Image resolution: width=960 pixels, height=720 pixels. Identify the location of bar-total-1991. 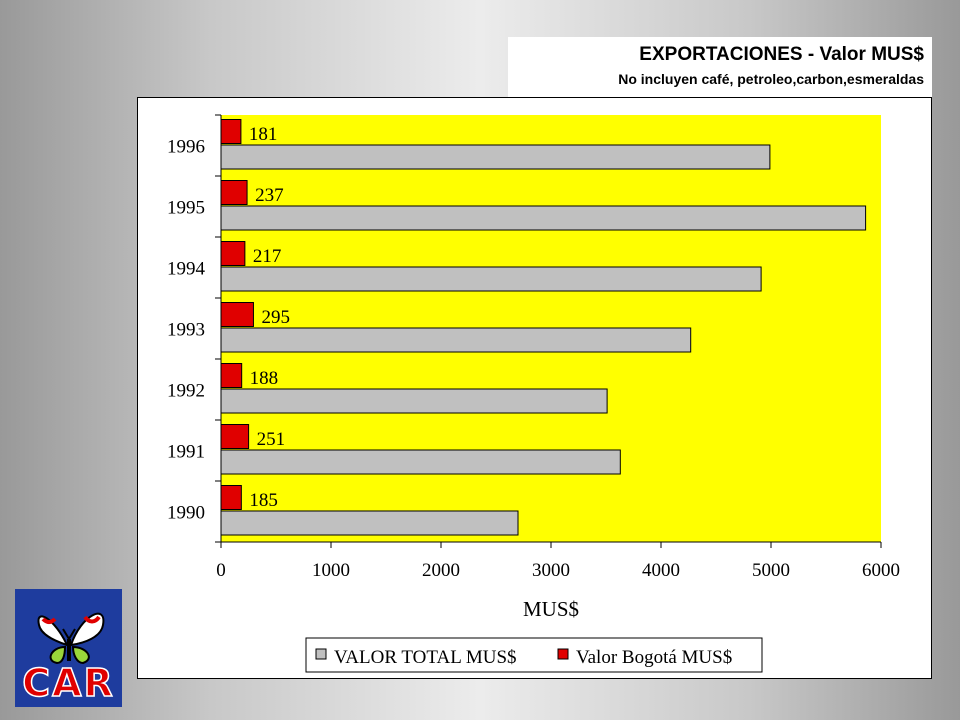
(420, 462).